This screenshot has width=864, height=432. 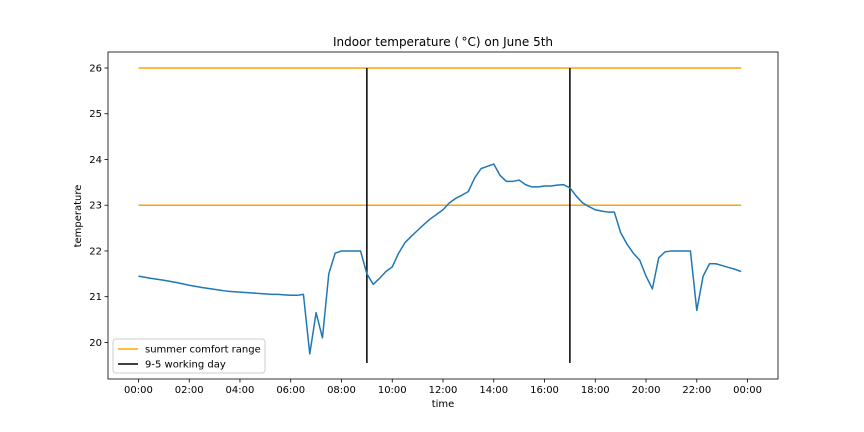 I want to click on x-tick-label: 18:00, so click(x=595, y=390).